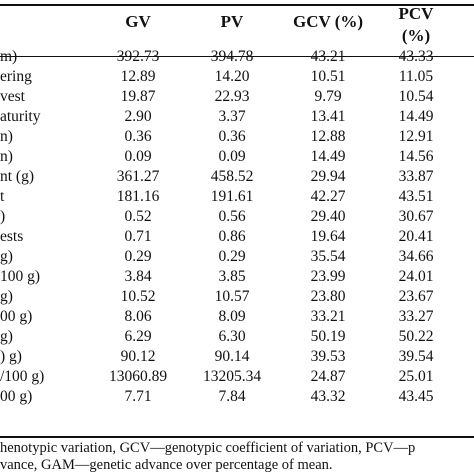  I want to click on cell-gcv: 43.32, so click(328, 396).